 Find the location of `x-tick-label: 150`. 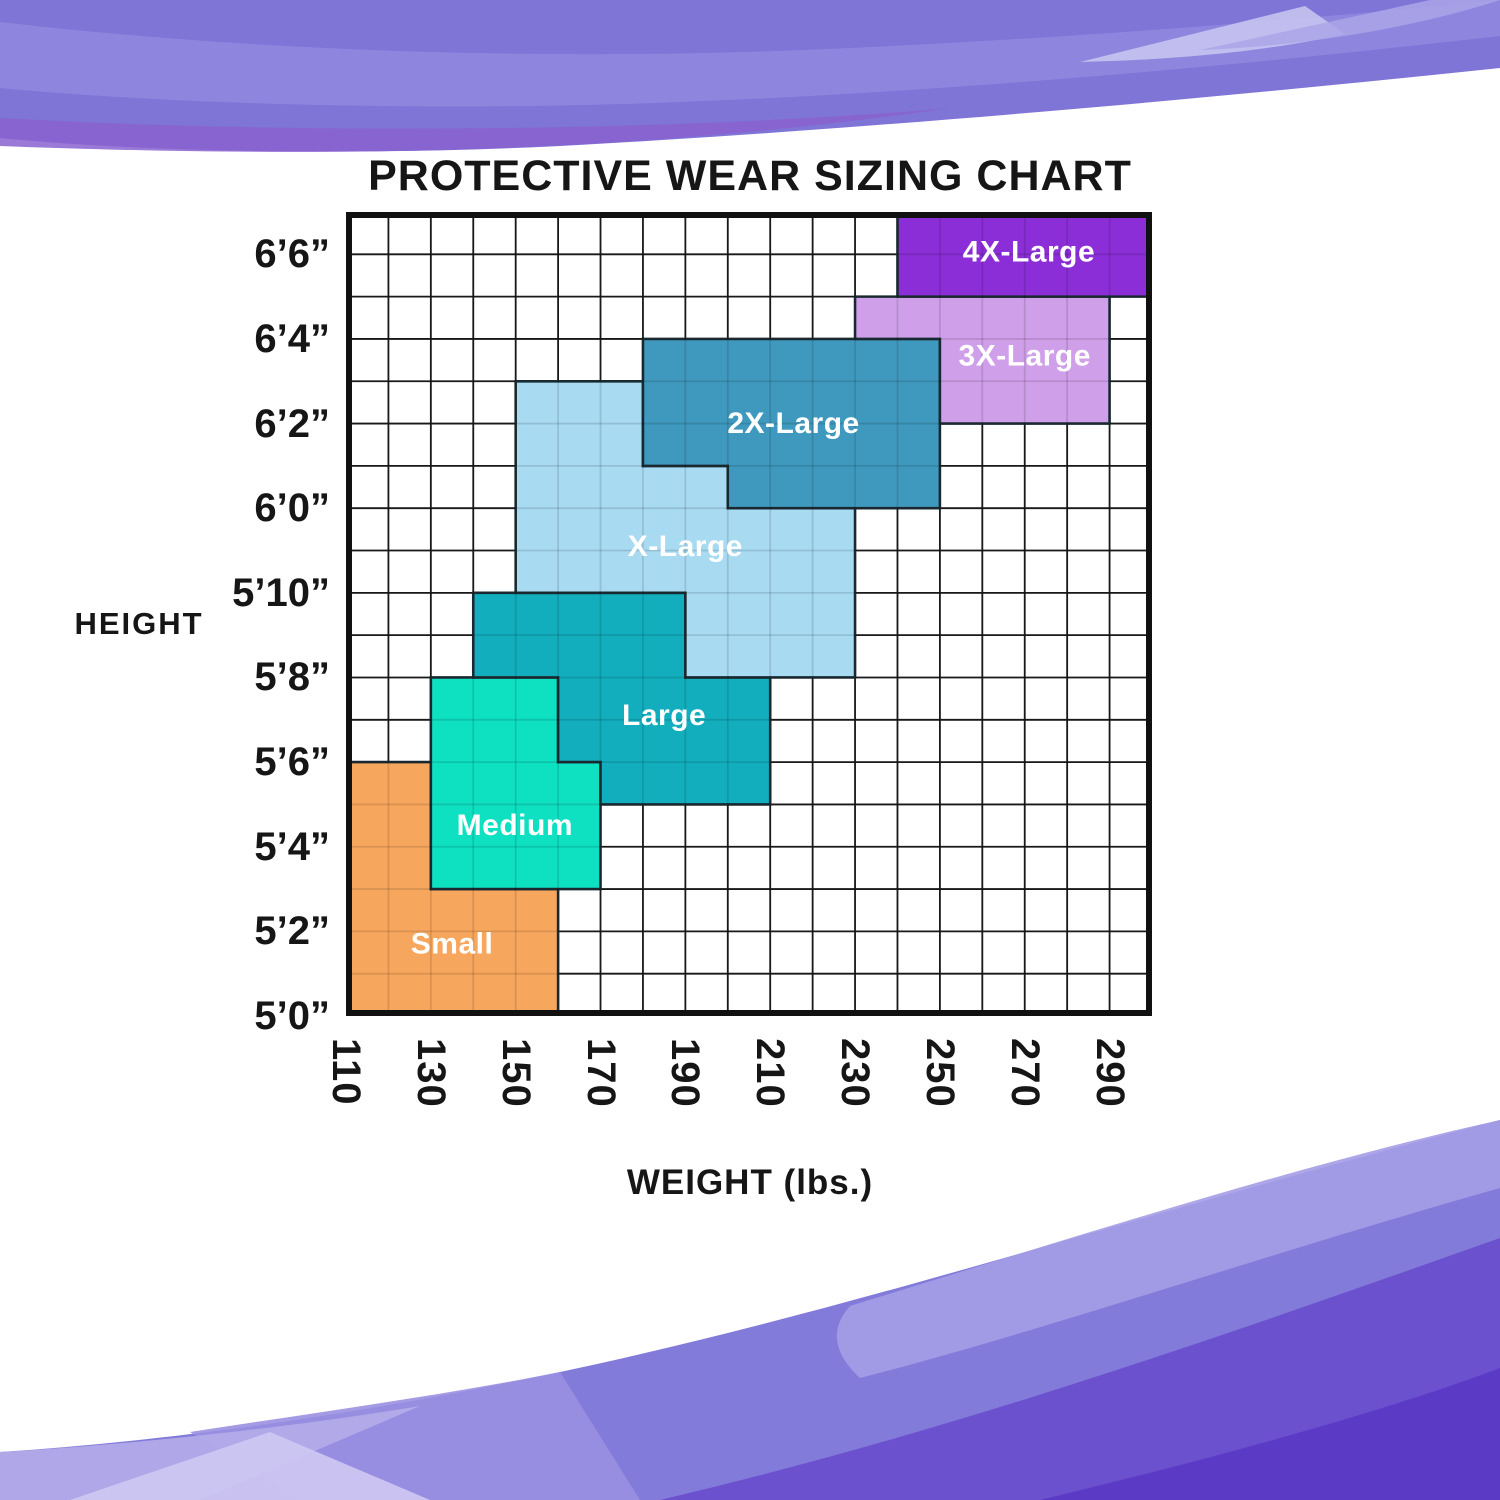

x-tick-label: 150 is located at coordinates (515, 1073).